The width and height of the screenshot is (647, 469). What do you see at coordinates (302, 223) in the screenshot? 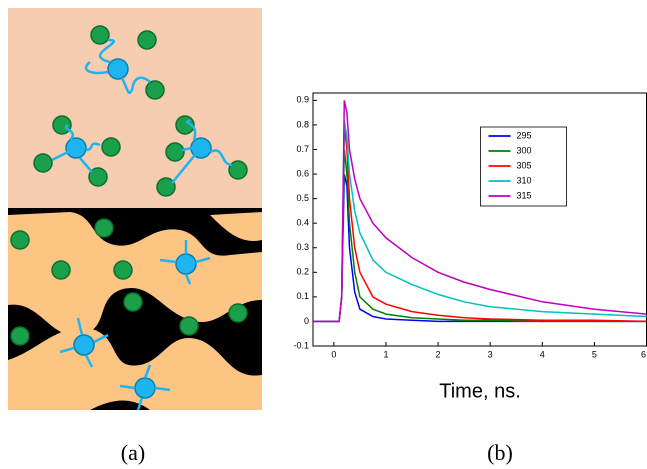
I see `y-tick-label: 0.4` at bounding box center [302, 223].